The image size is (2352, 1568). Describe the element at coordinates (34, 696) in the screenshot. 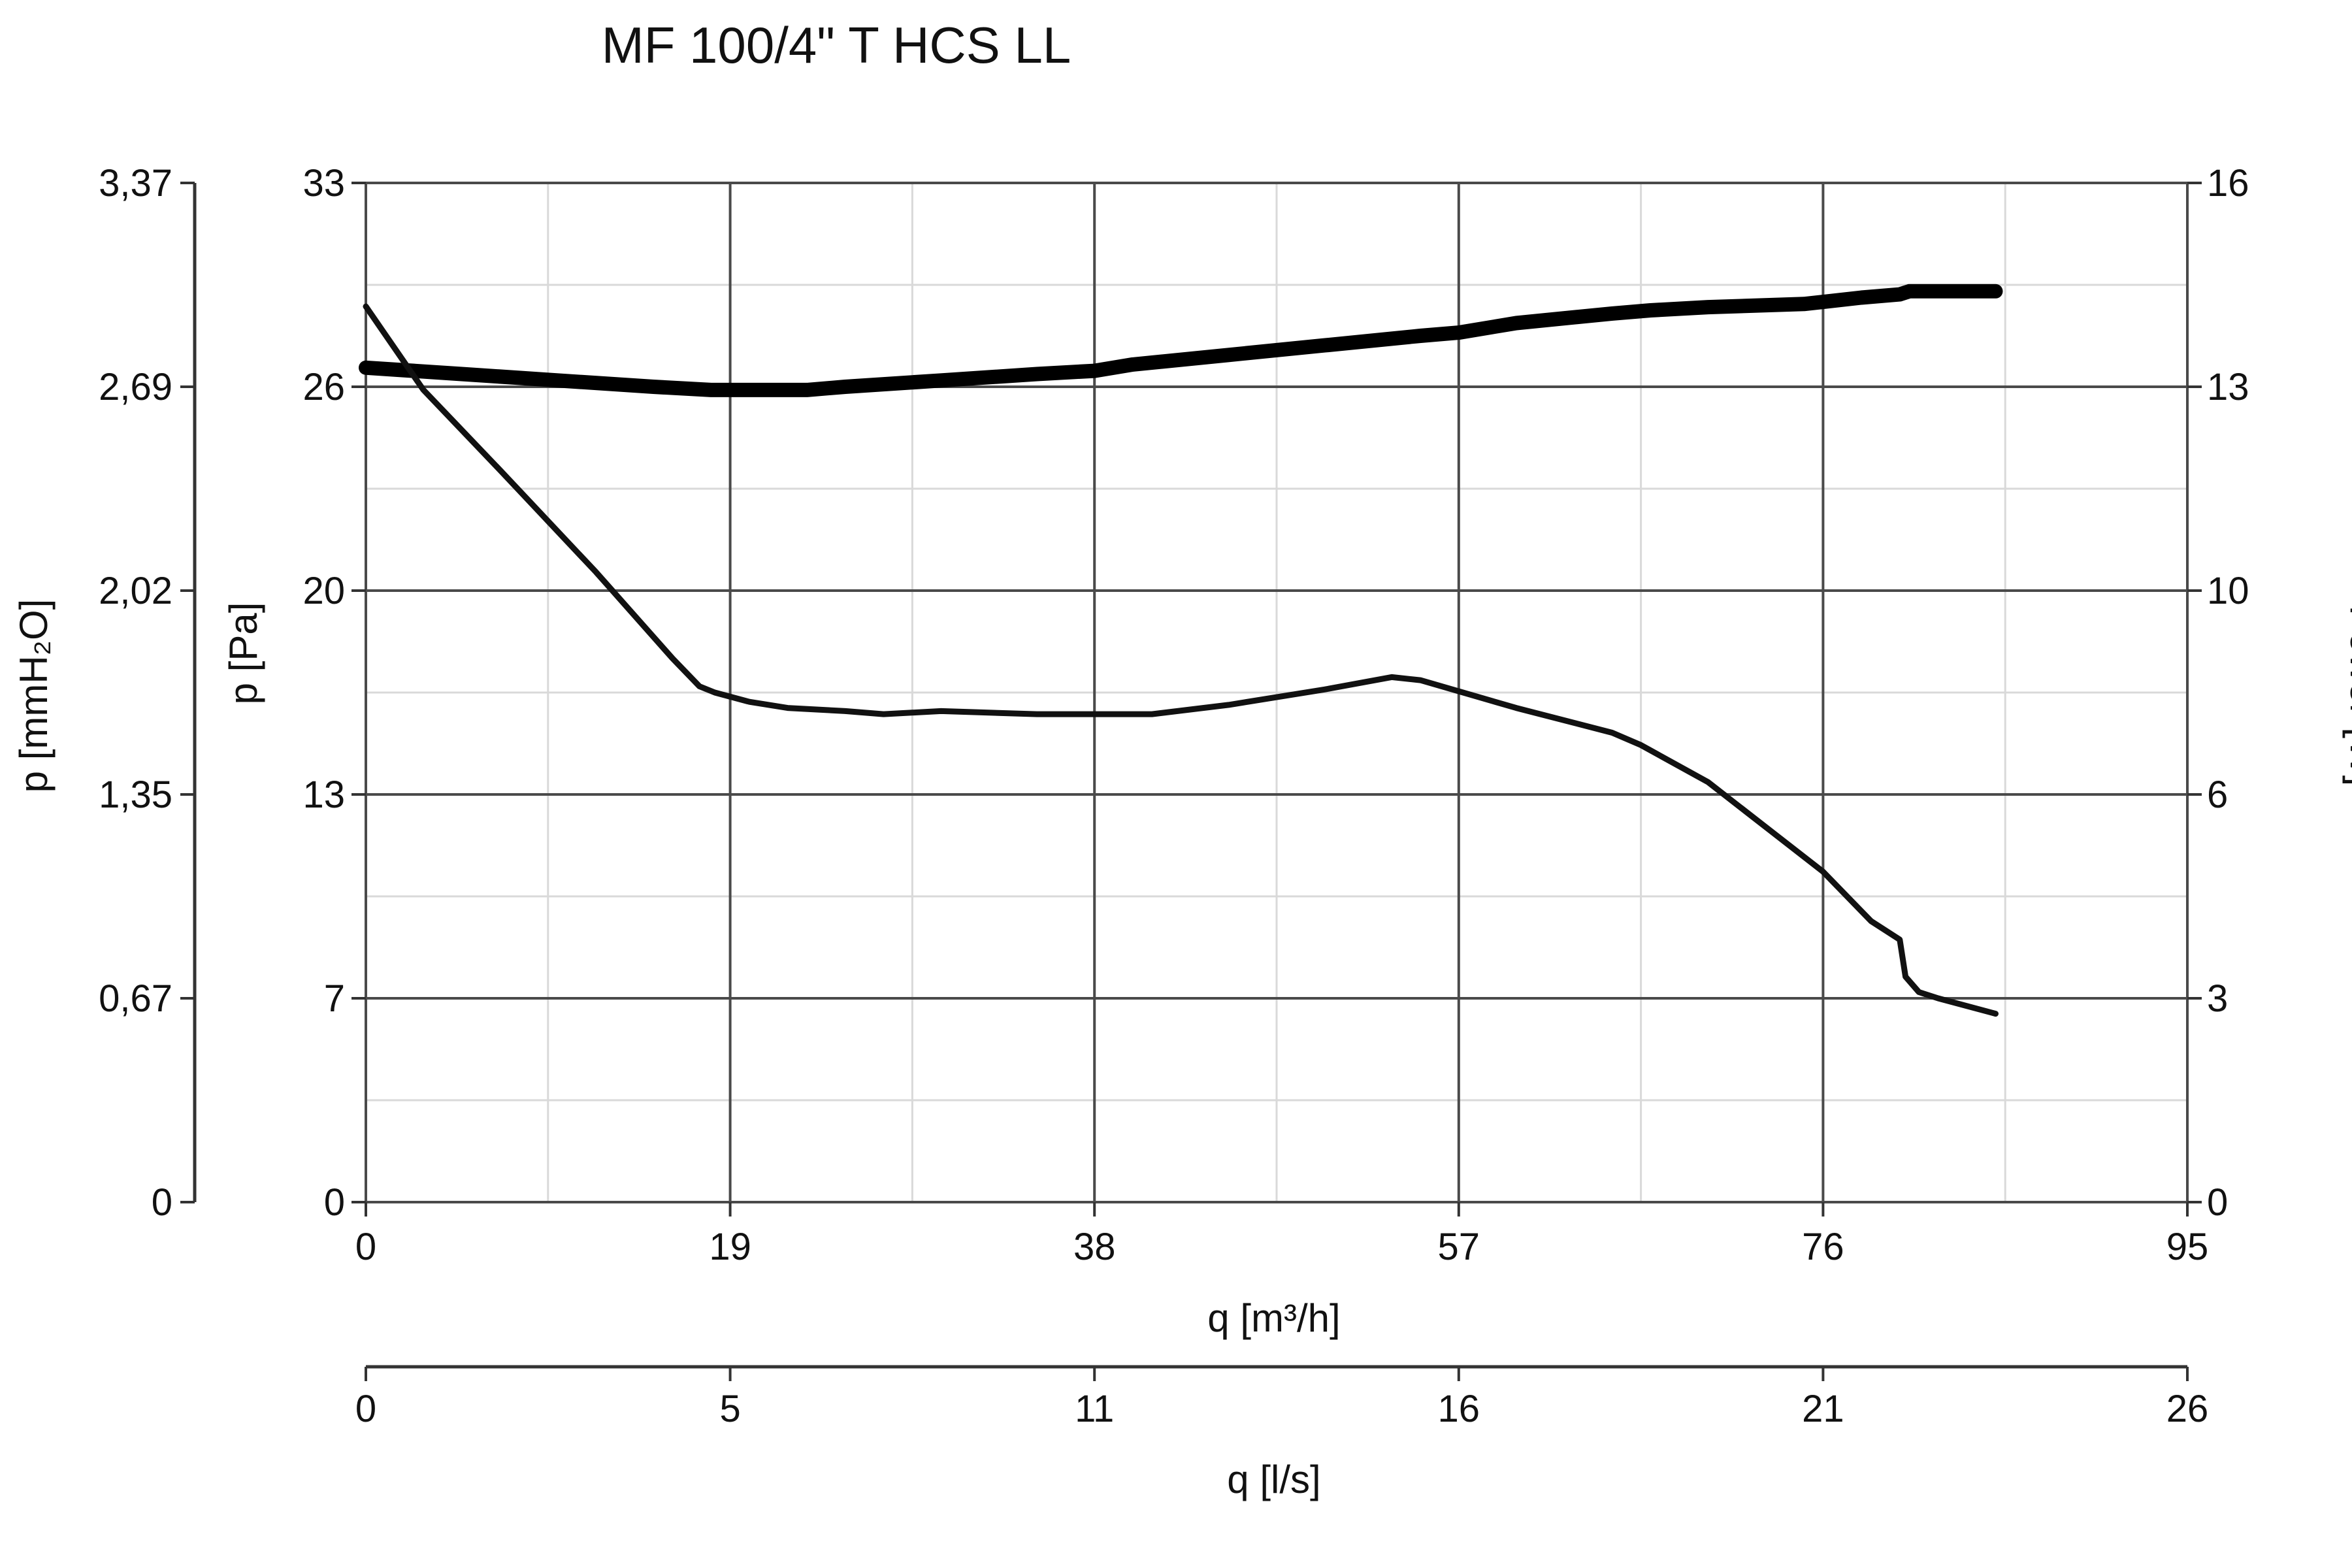

I see `y2-axis-title: p [mmH₂O]` at that location.